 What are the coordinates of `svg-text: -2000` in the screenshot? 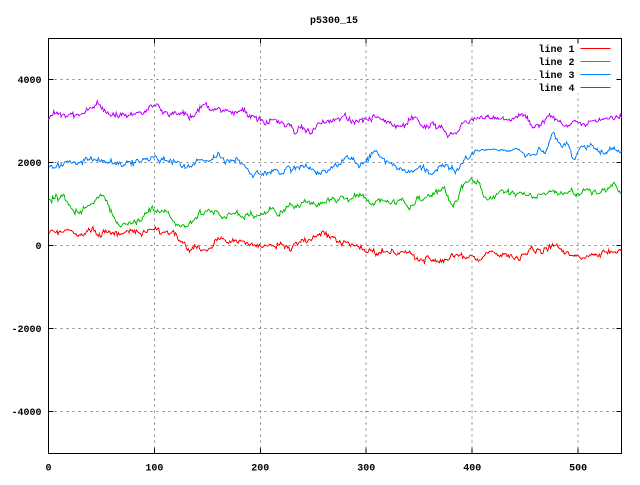 It's located at (26, 330).